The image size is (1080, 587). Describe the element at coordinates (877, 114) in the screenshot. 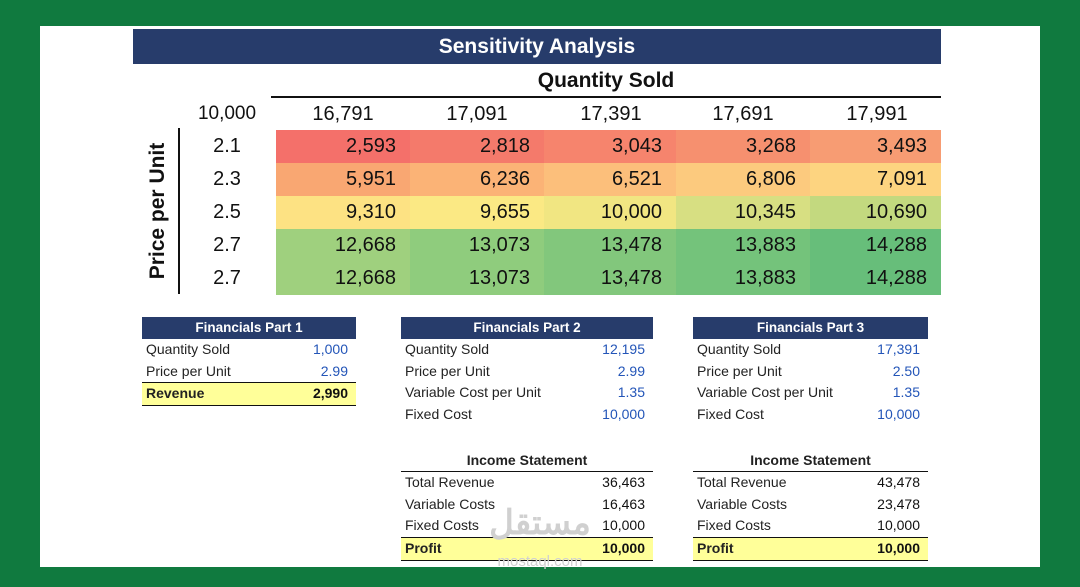

I see `quantity-header-cell: 17,991` at that location.